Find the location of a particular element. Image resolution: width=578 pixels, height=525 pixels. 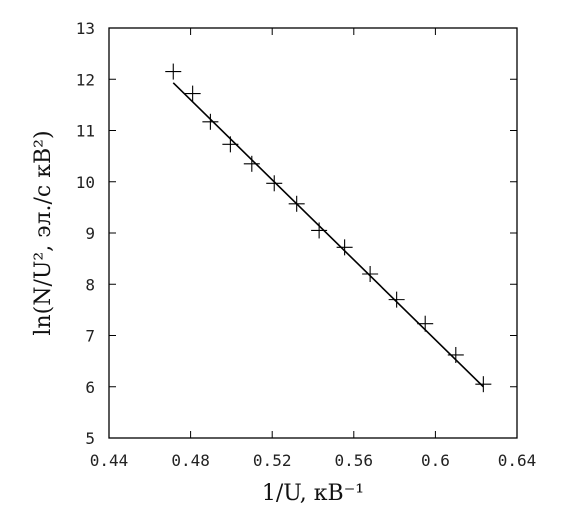

y-tick-label: 9 is located at coordinates (90, 233).